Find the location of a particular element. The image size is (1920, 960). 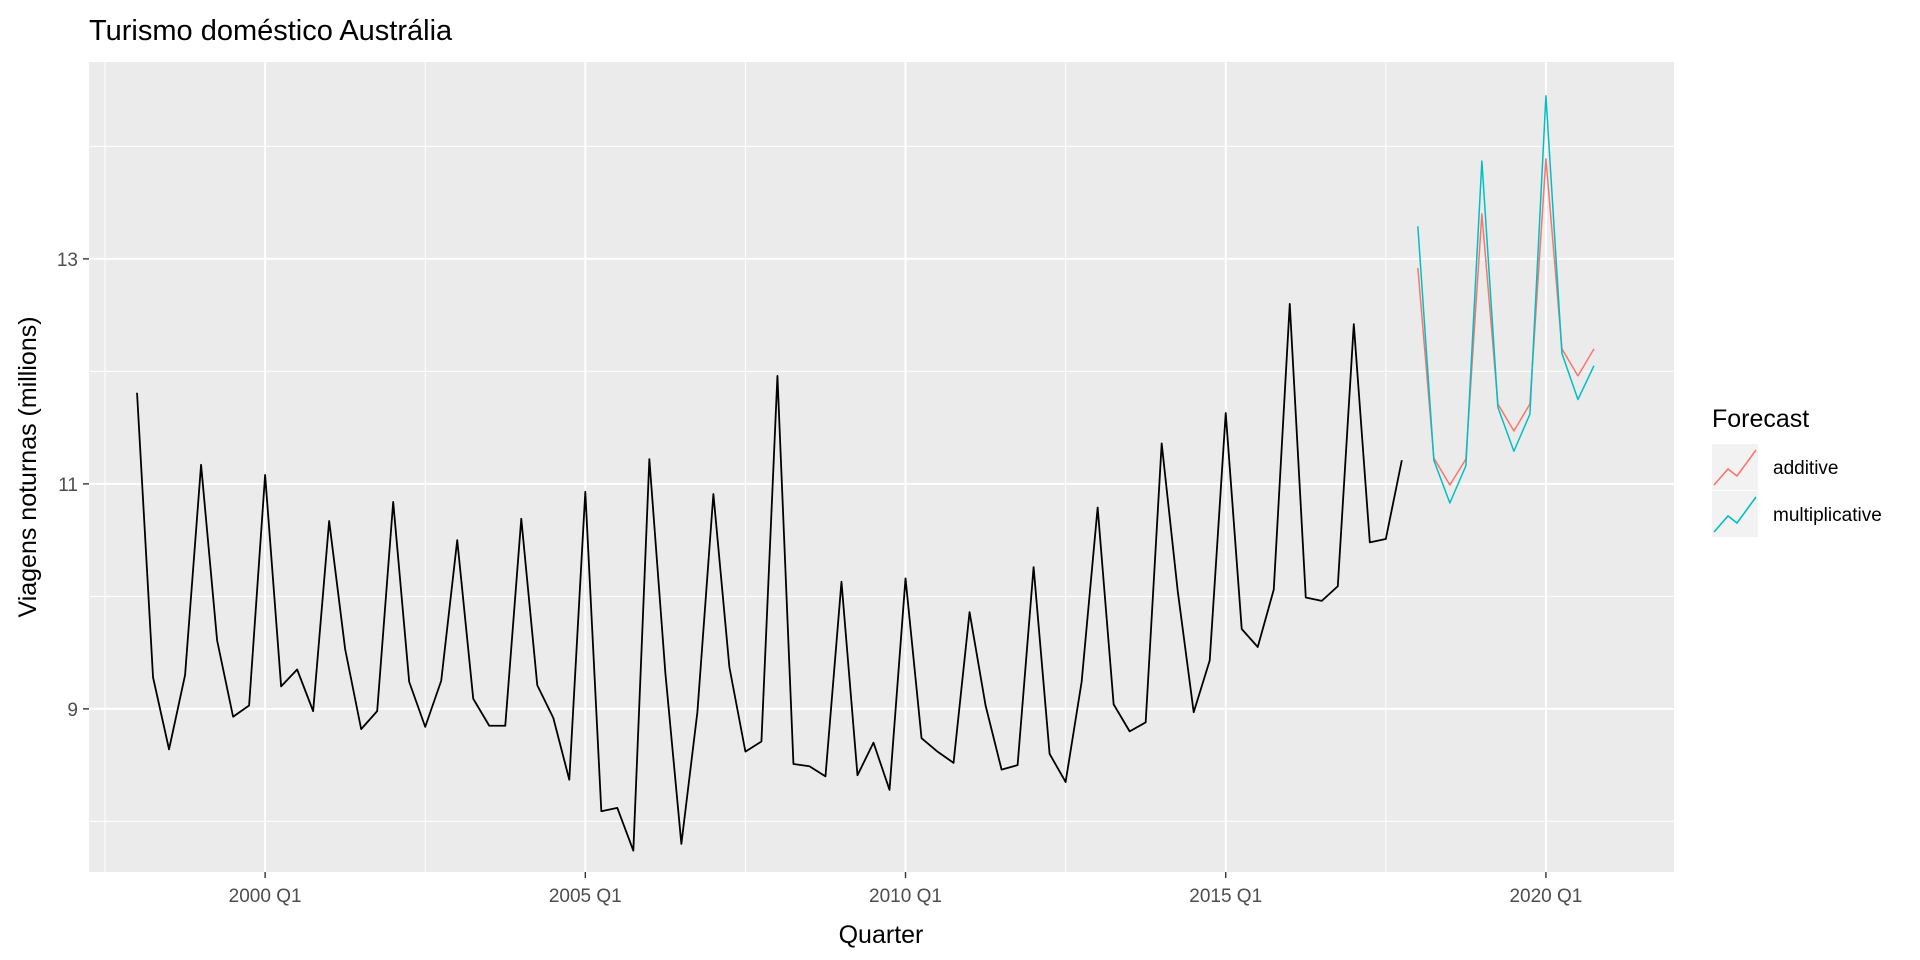

series-line-multiplicative is located at coordinates (1506, 299).